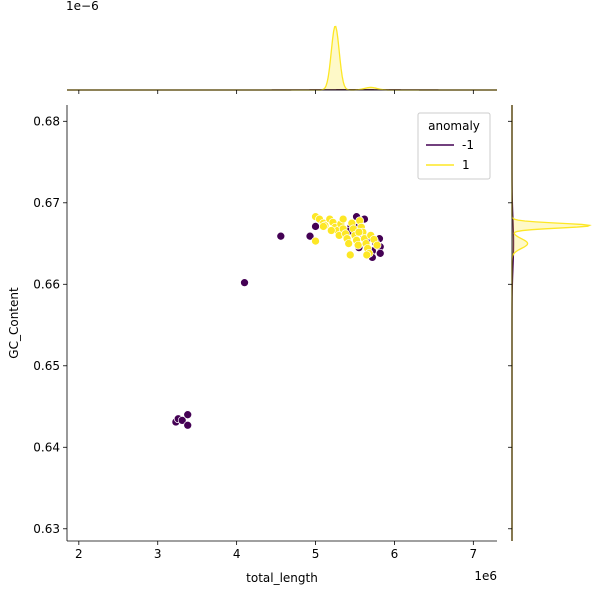 The width and height of the screenshot is (600, 600). I want to click on y-tick-label: 0.65, so click(46, 366).